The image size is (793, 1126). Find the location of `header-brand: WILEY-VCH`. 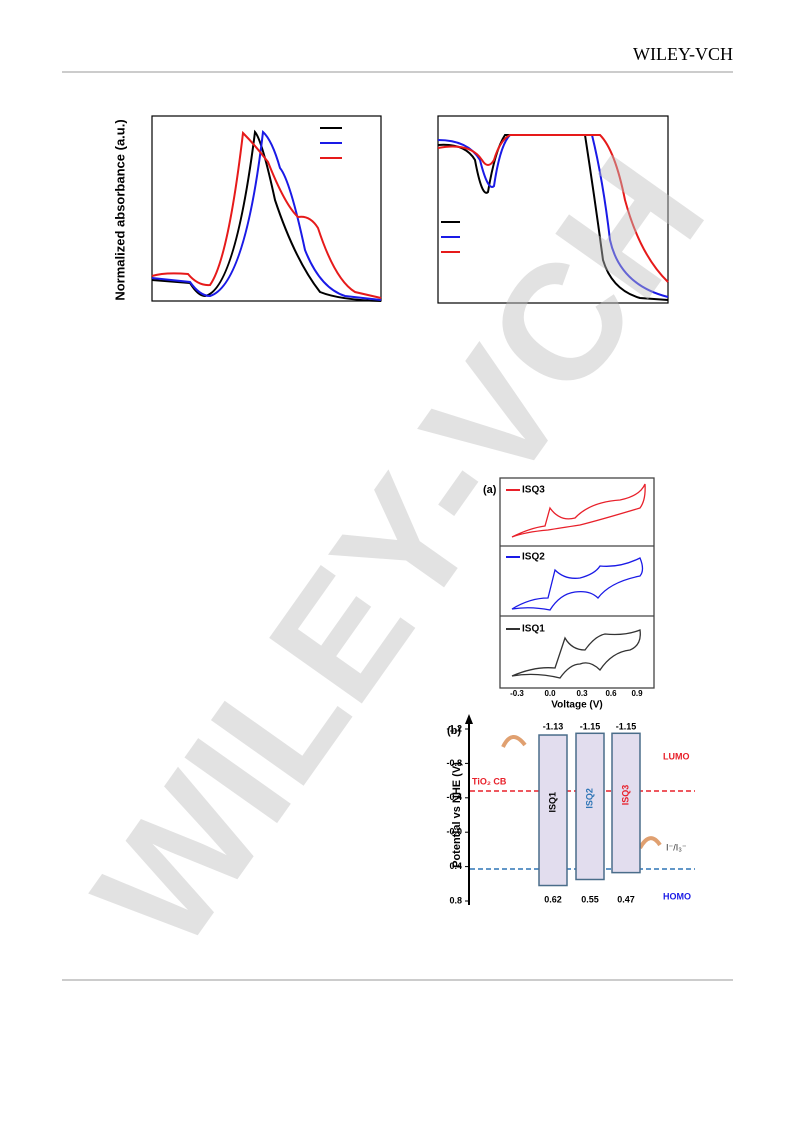

header-brand: WILEY-VCH is located at coordinates (683, 54).